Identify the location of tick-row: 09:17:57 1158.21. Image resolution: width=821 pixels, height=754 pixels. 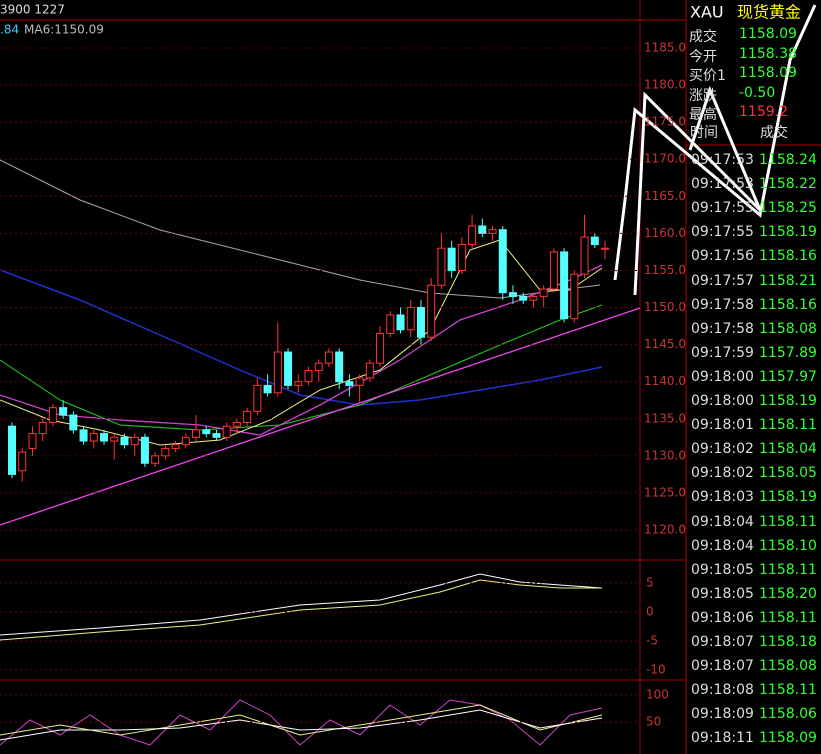
(754, 282).